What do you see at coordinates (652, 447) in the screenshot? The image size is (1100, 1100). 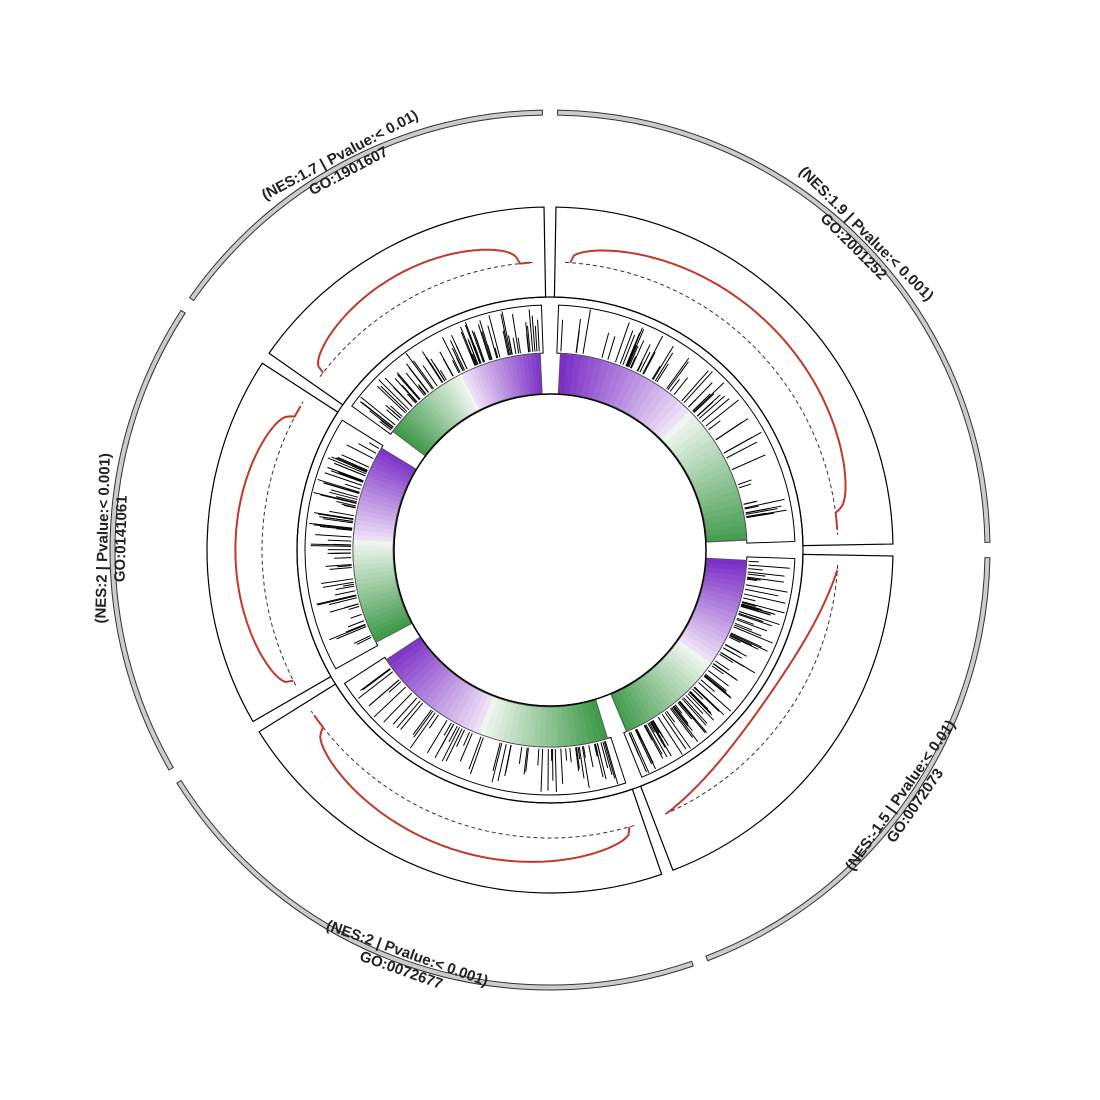 I see `rank-track-border` at bounding box center [652, 447].